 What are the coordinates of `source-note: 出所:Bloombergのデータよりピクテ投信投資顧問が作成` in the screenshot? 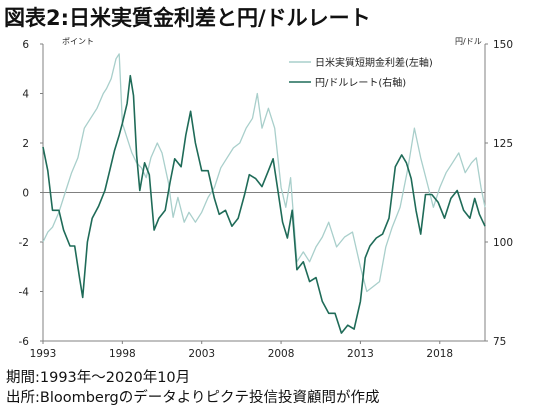 It's located at (193, 398).